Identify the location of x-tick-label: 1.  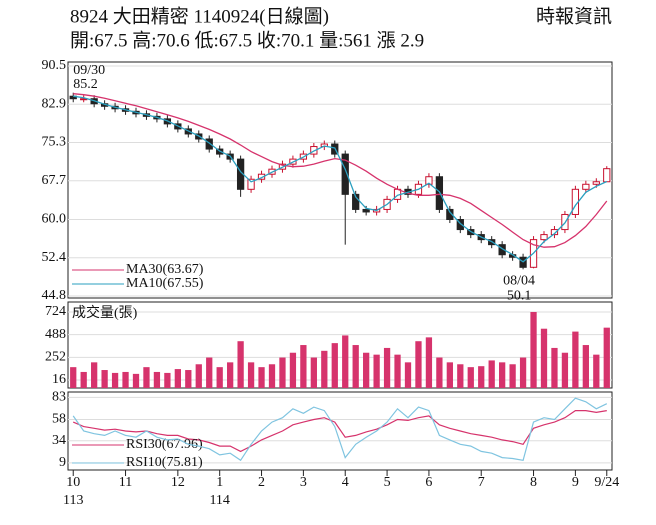
(219, 482).